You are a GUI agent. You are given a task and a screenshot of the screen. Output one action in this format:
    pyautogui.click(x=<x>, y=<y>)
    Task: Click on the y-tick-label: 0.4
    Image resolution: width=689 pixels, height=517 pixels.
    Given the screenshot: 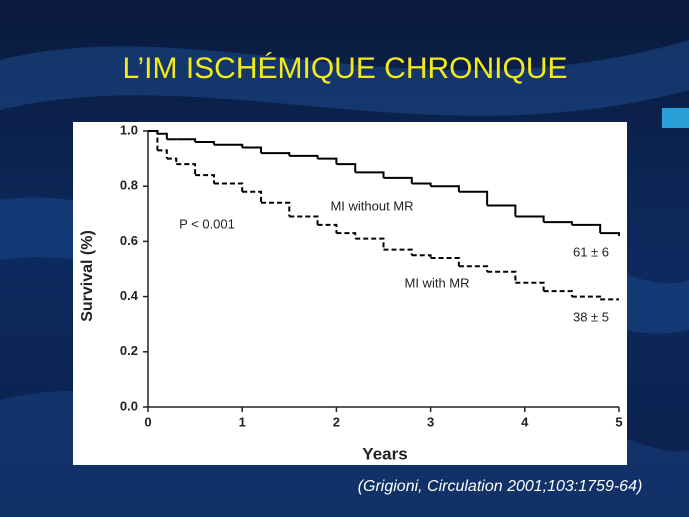 What is the action you would take?
    pyautogui.click(x=129, y=295)
    